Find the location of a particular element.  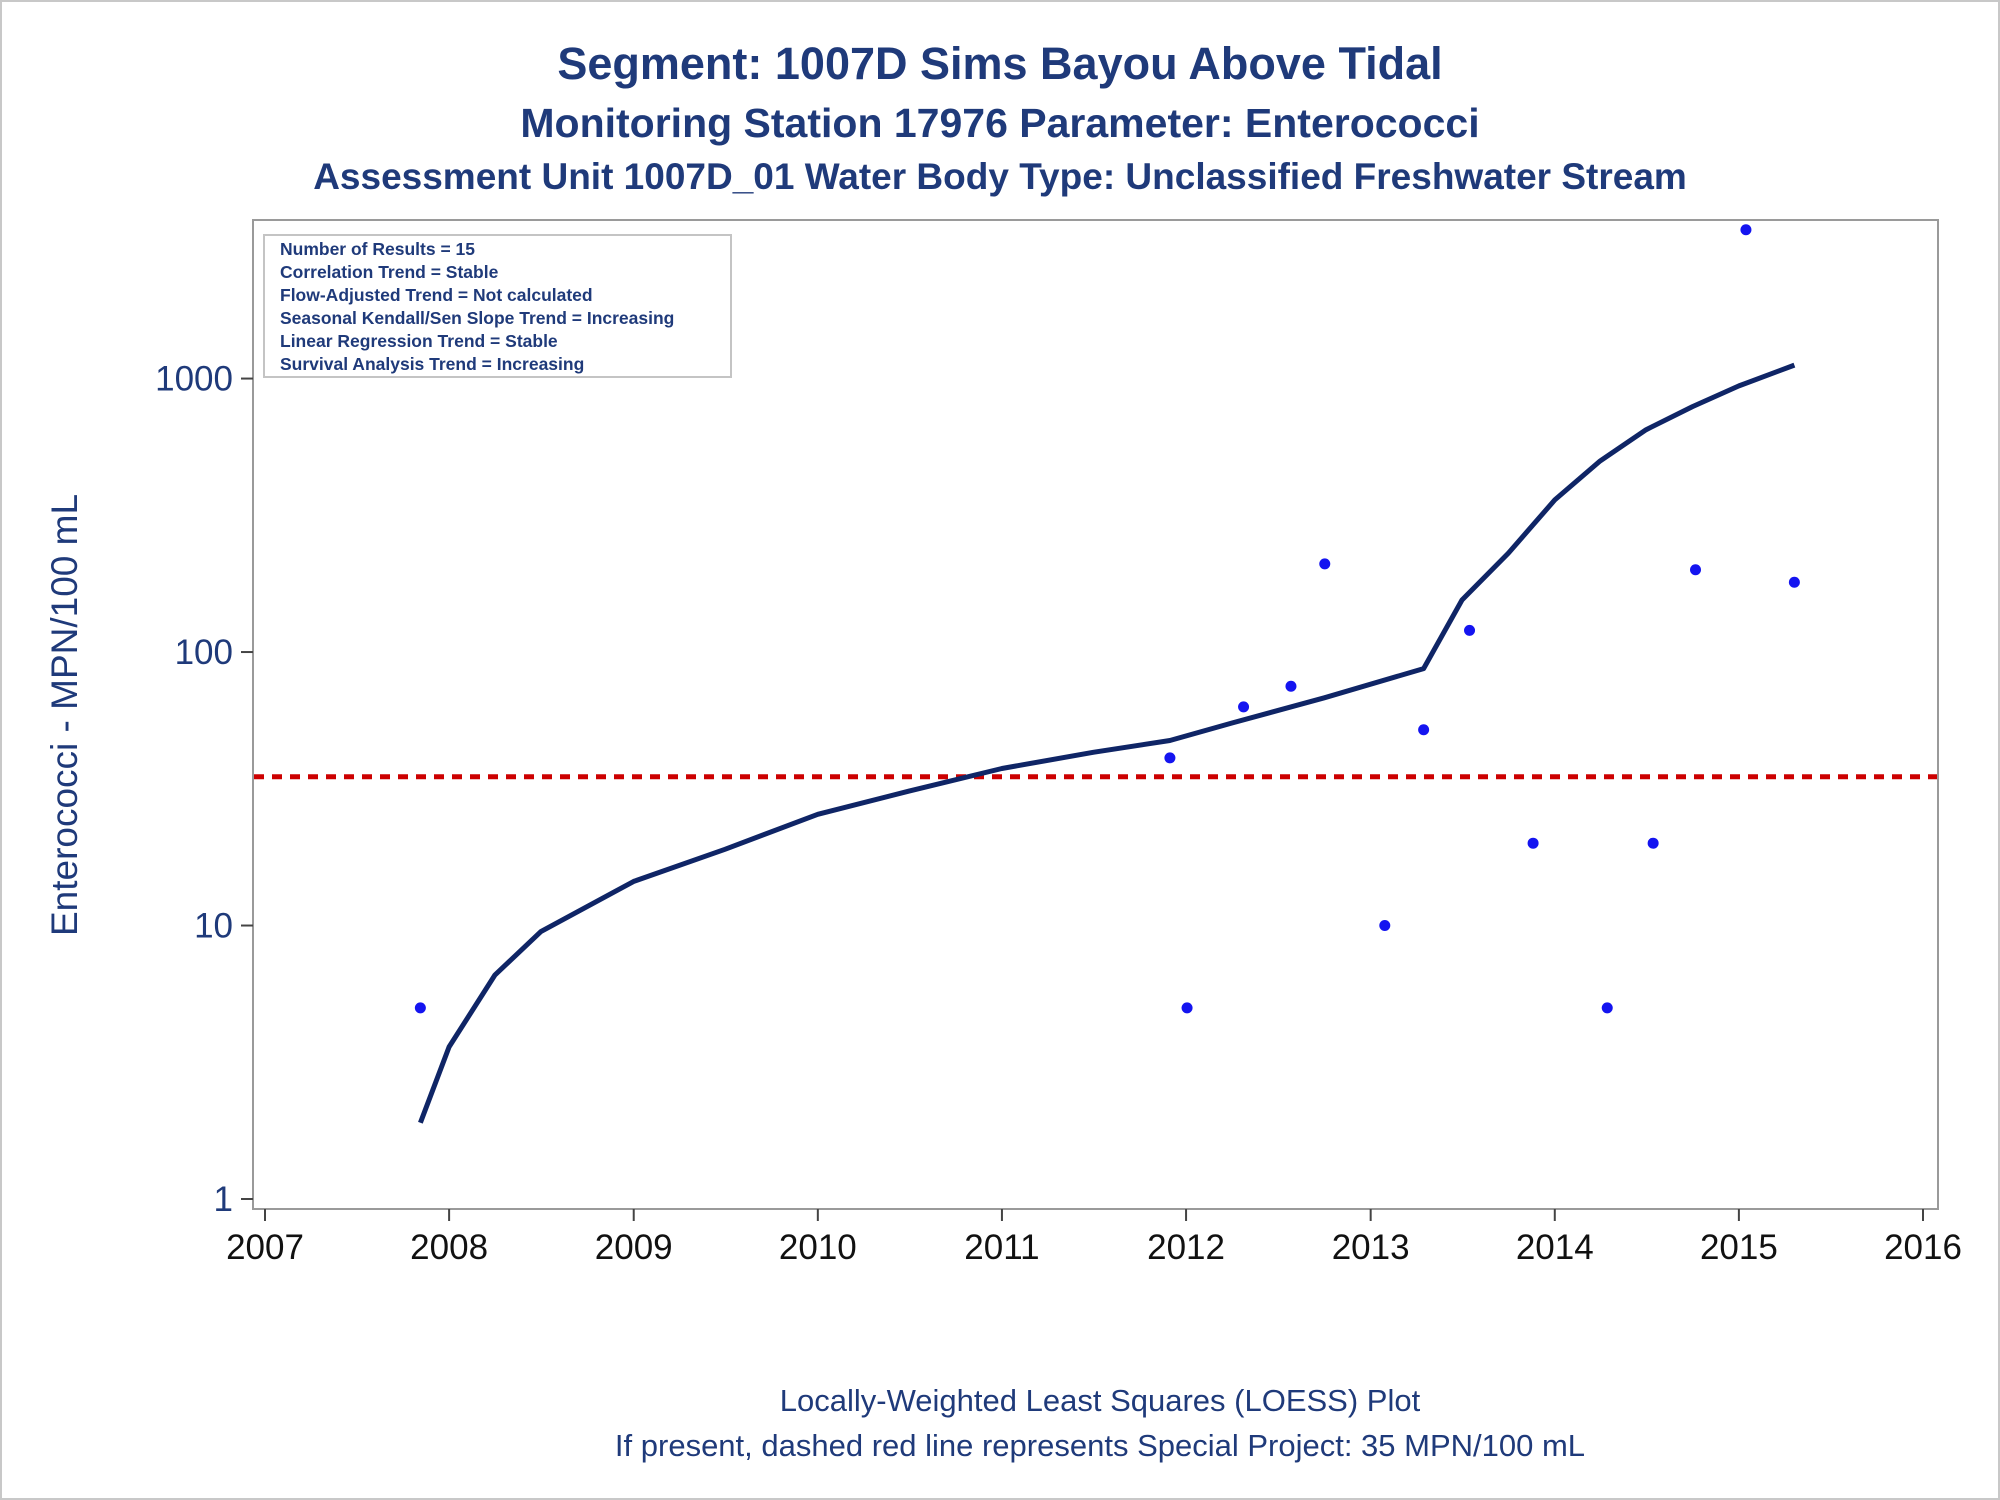

stats-box-border is located at coordinates (497, 306).